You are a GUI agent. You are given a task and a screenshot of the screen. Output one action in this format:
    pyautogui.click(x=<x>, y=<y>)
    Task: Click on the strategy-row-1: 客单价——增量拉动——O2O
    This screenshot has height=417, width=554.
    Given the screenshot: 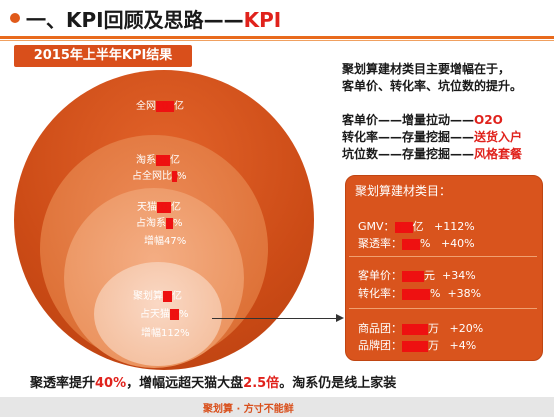 What is the action you would take?
    pyautogui.click(x=422, y=120)
    